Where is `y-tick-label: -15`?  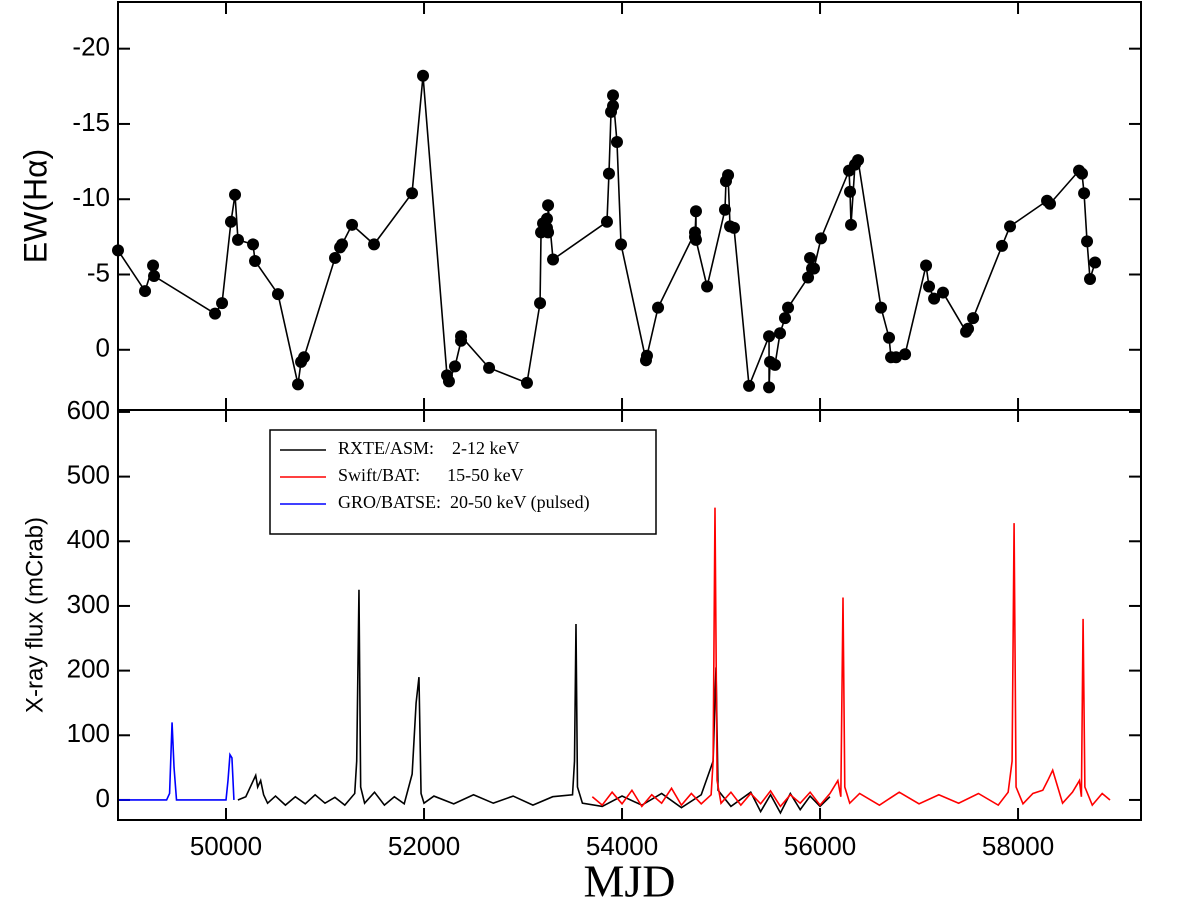
y-tick-label: -15 is located at coordinates (91, 122).